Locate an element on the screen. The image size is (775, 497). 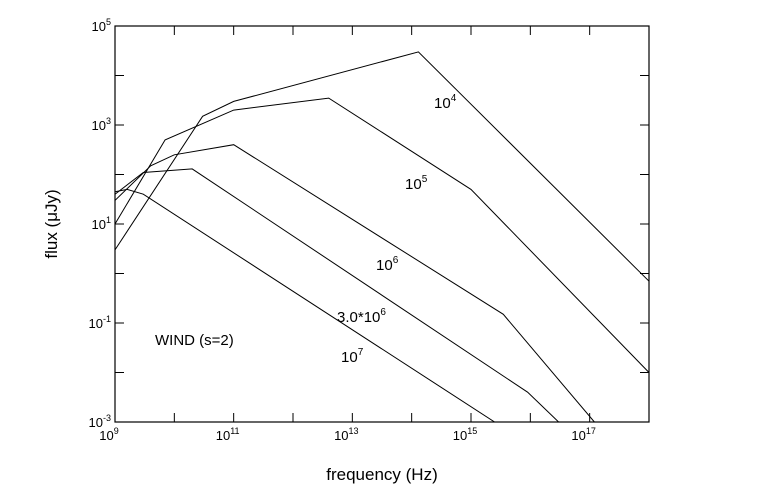
y-axis-title: flux (μJy) is located at coordinates (51, 223).